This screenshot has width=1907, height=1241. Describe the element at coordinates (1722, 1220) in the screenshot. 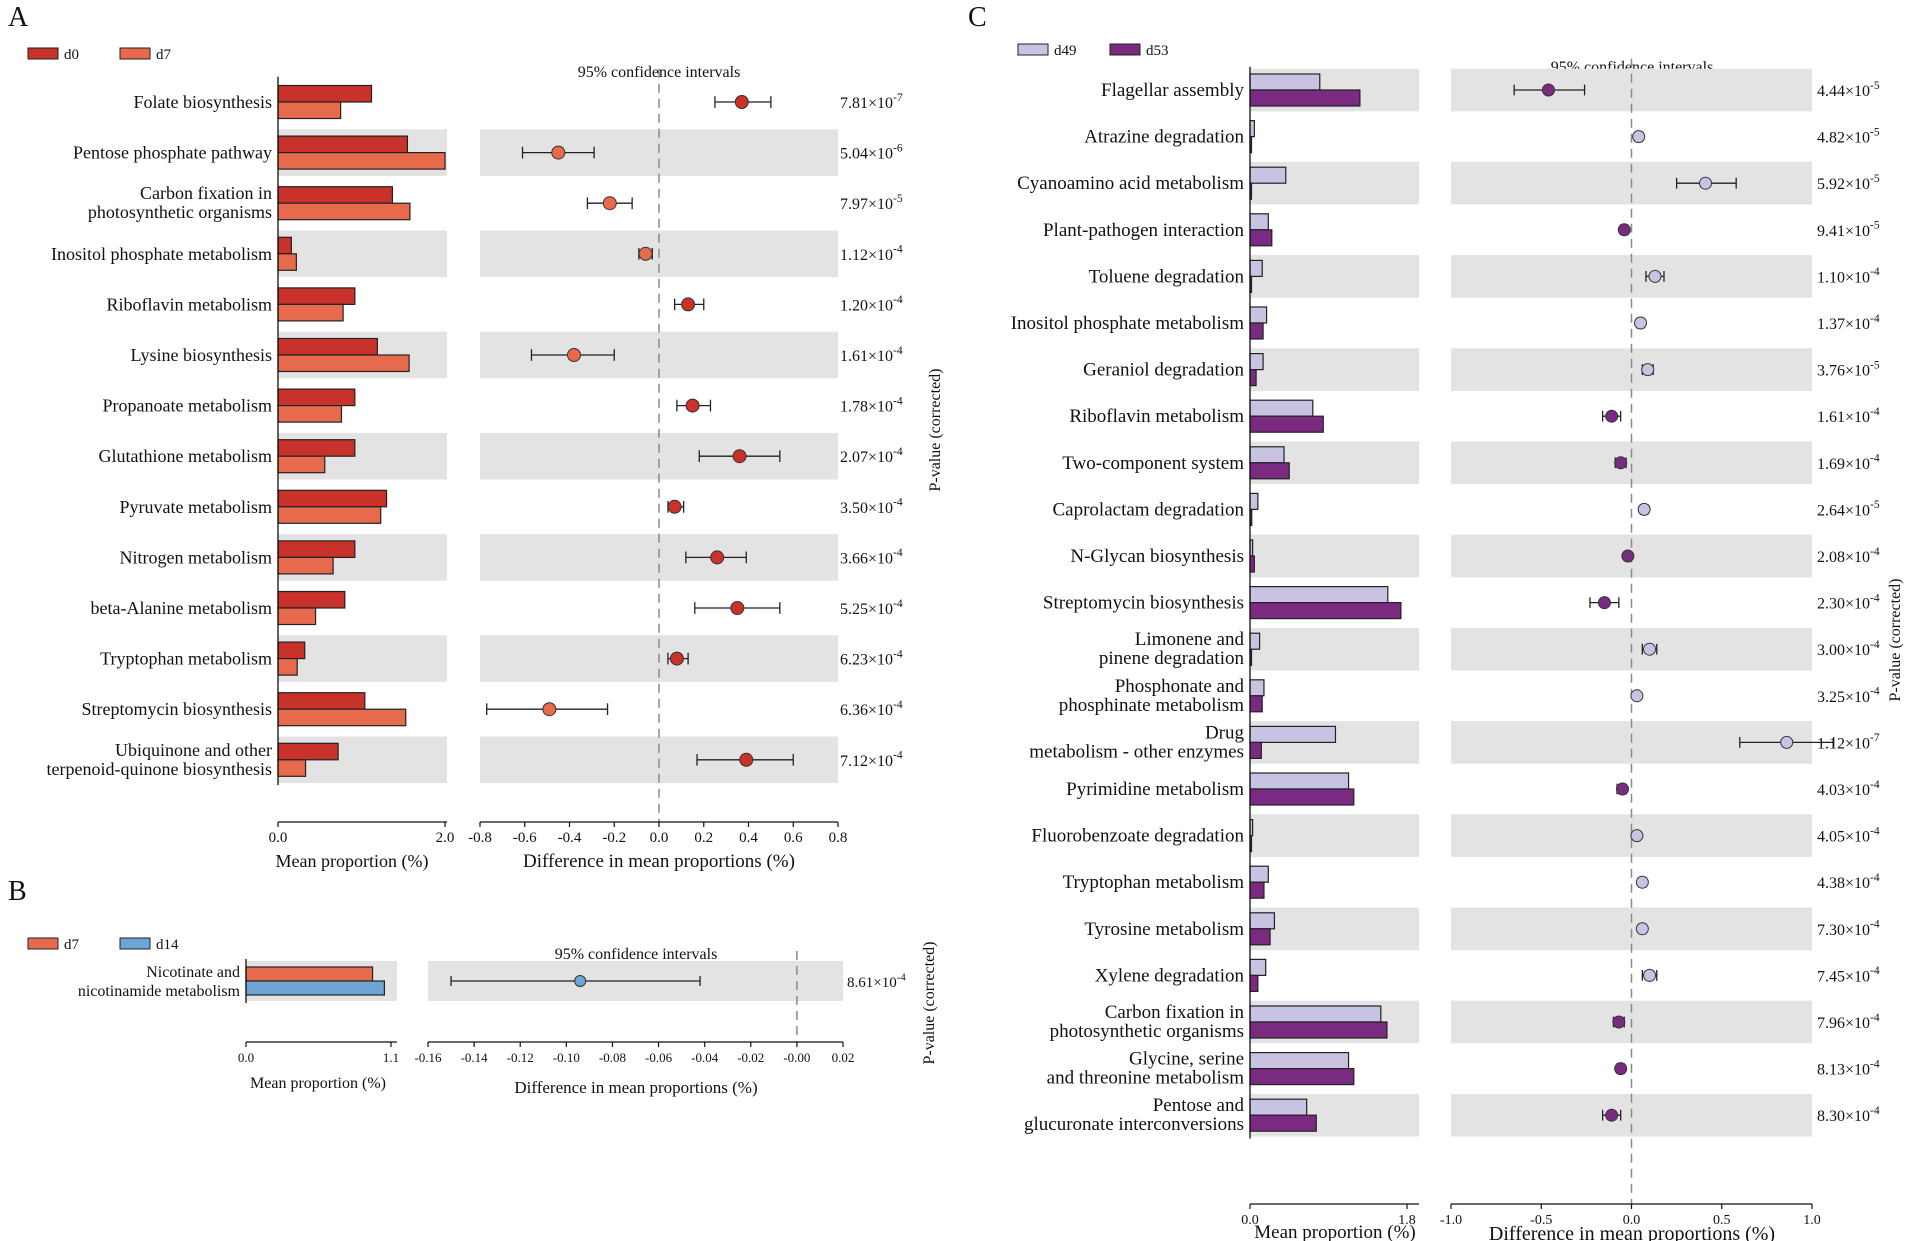

I see `difference-tick-label: 0.5` at that location.